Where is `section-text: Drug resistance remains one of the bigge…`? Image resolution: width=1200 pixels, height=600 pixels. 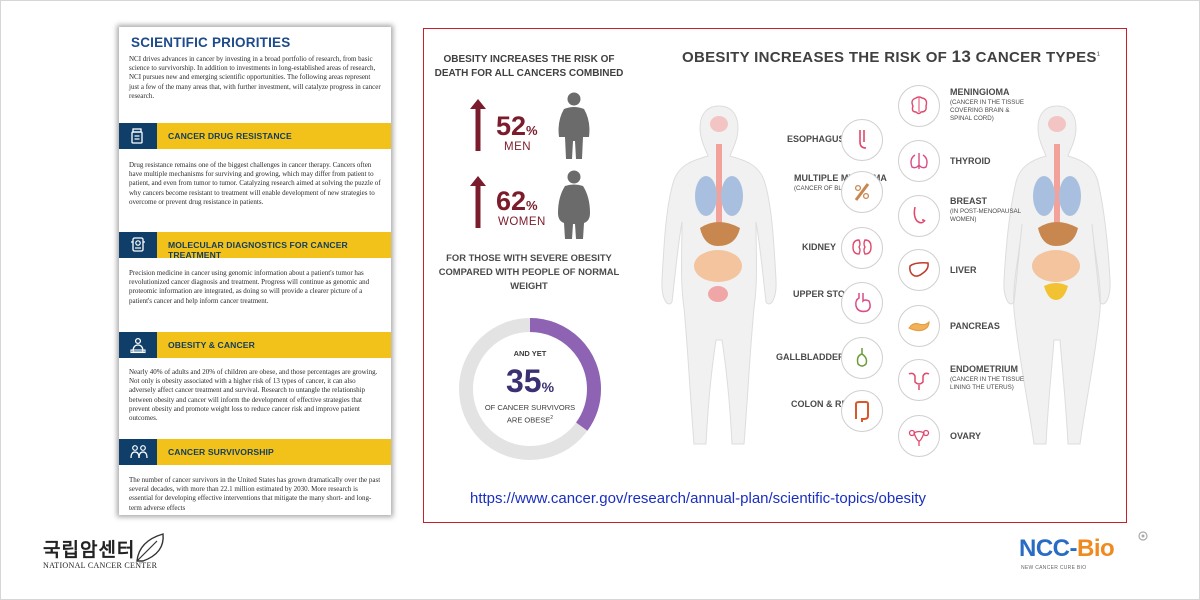
section-text: Drug resistance remains one of the bigge… is located at coordinates (255, 183).